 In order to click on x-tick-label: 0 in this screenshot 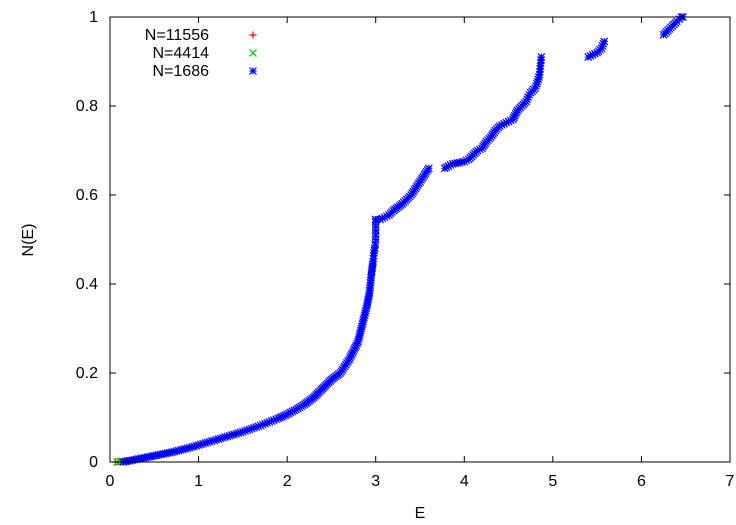, I will do `click(110, 481)`.